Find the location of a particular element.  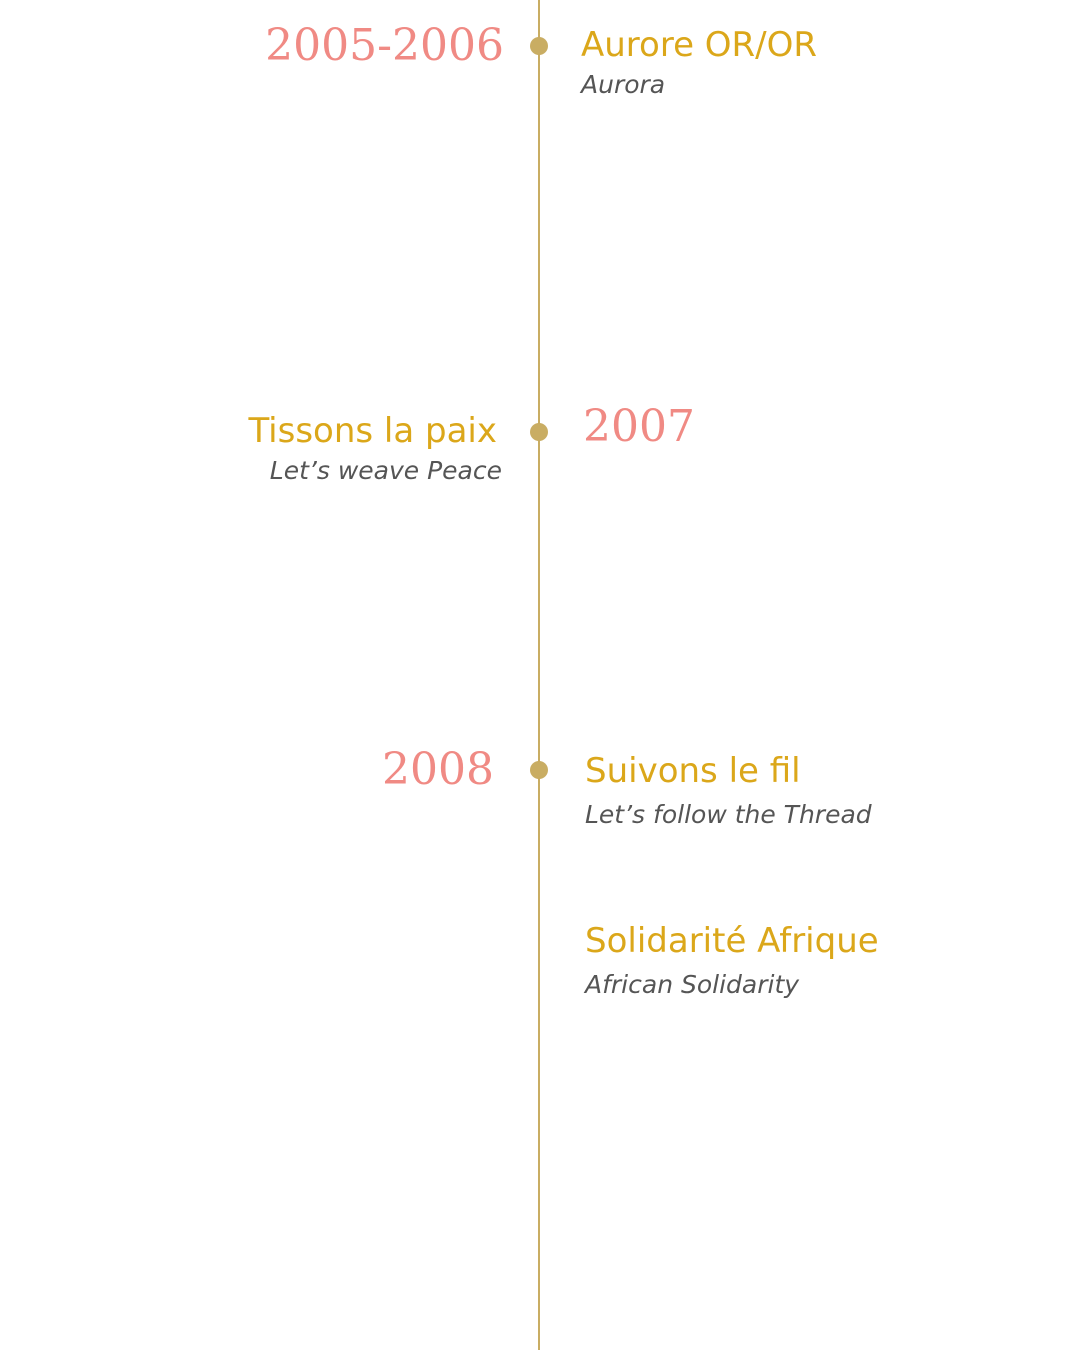

year: 2007 is located at coordinates (639, 426).